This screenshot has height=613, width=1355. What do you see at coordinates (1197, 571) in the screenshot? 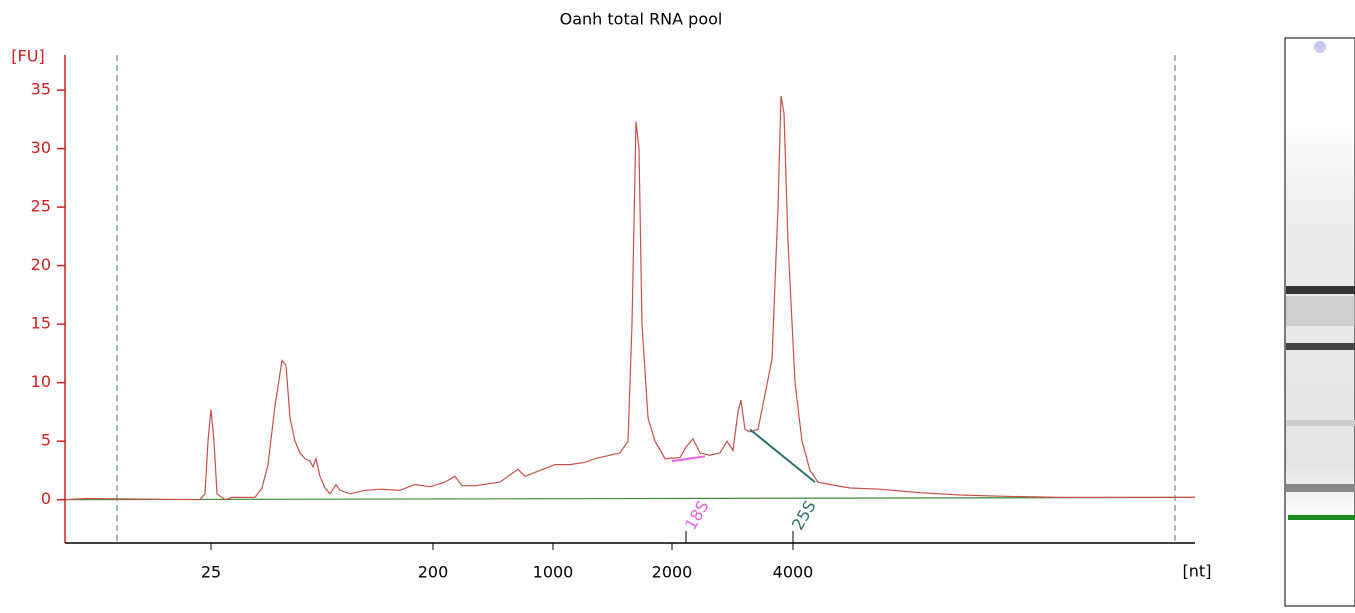
I see `x-axis-label: [nt]` at bounding box center [1197, 571].